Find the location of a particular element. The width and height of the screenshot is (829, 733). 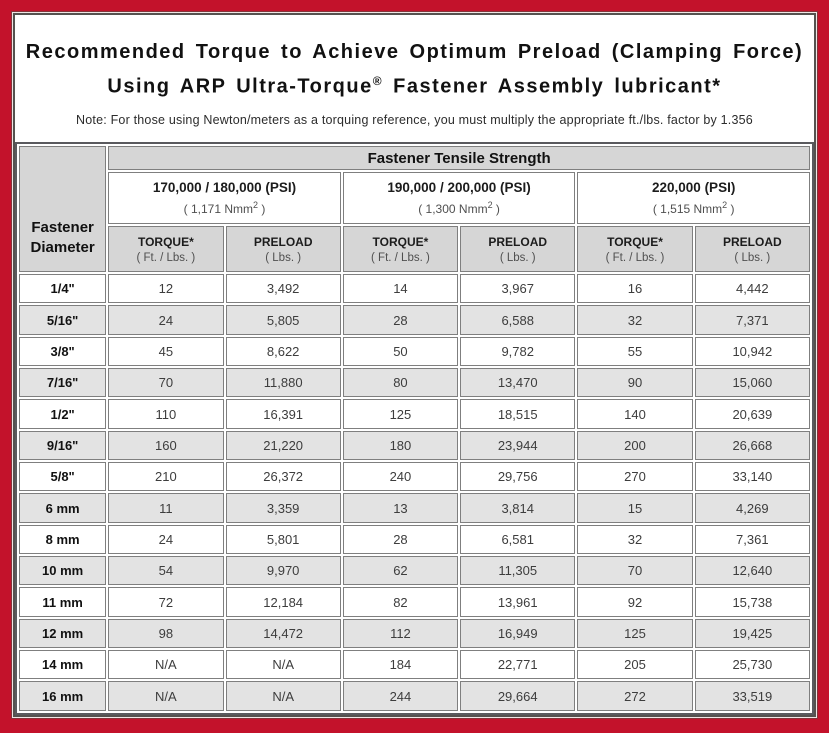

value-cell: 16,391 is located at coordinates (283, 414).